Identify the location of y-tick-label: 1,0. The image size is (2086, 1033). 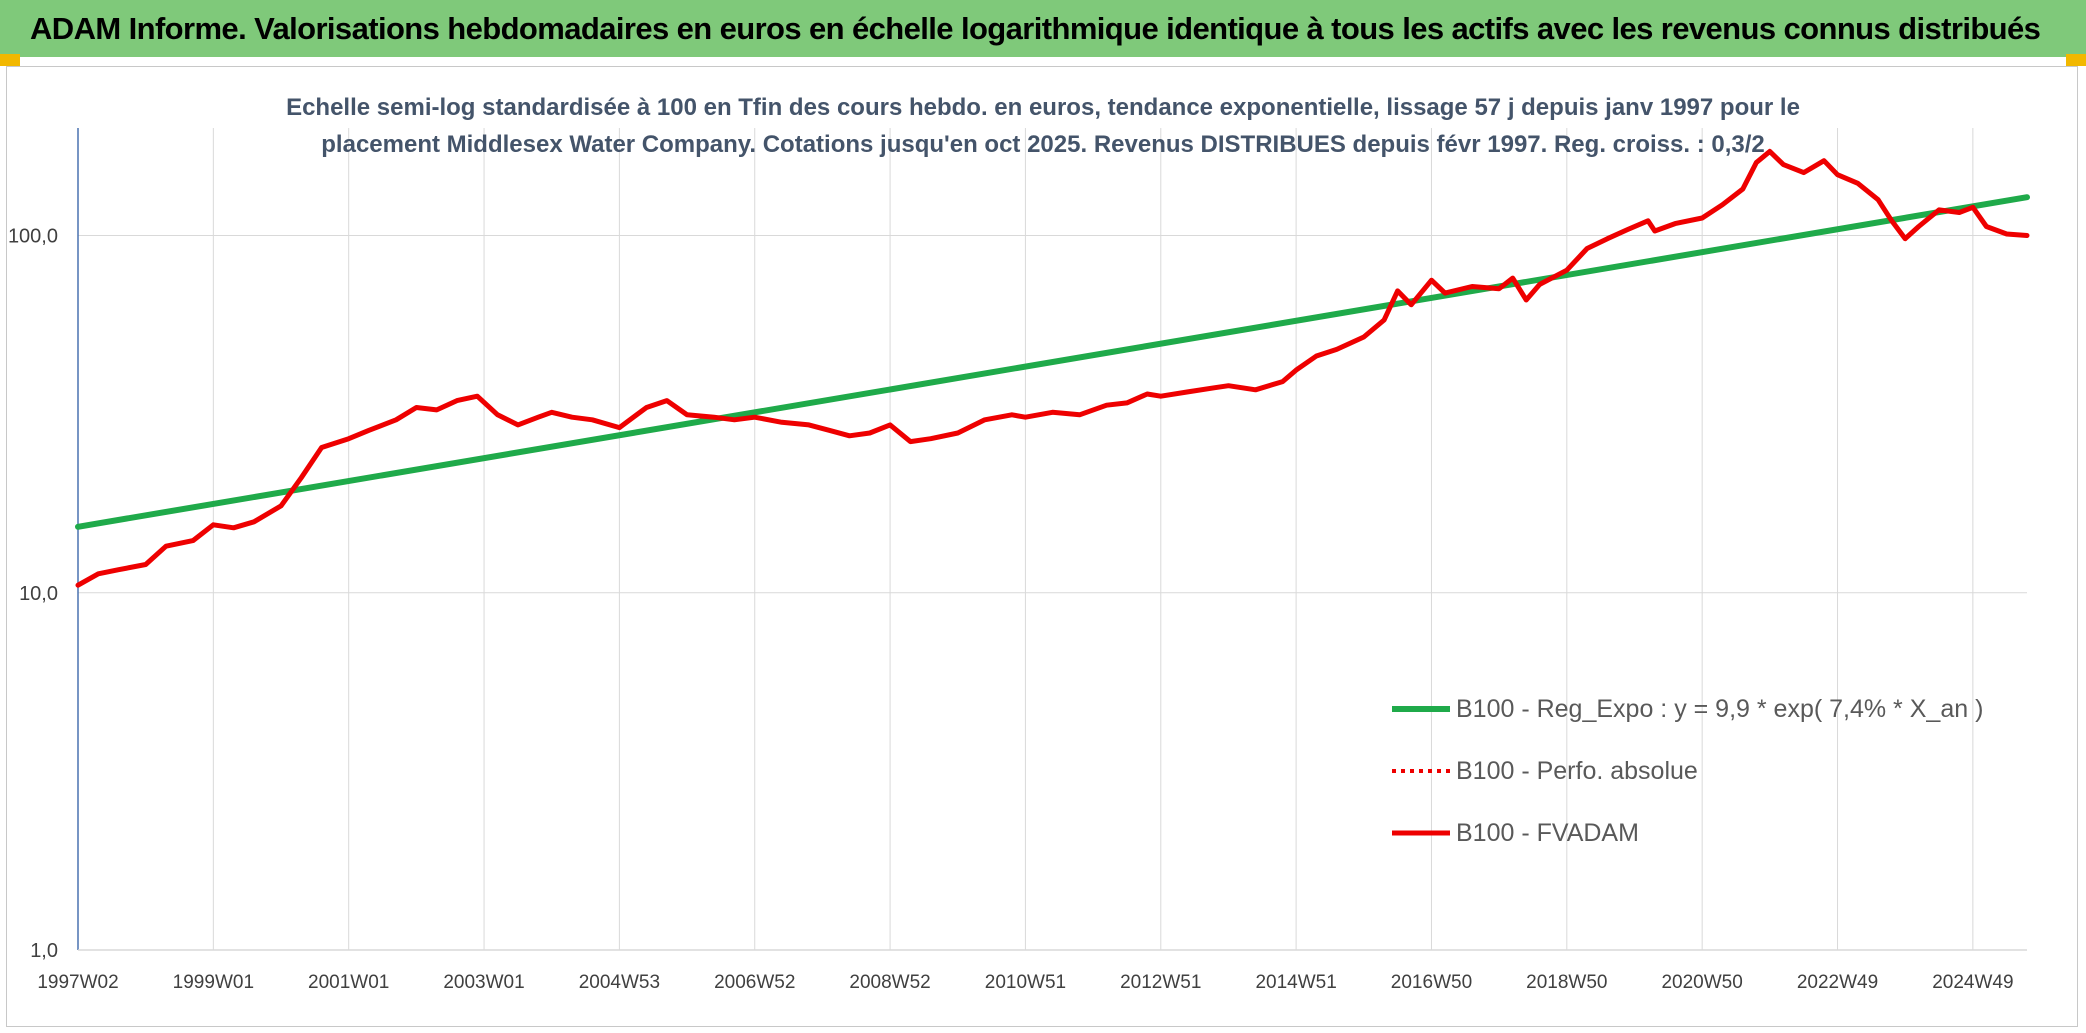
(44, 951).